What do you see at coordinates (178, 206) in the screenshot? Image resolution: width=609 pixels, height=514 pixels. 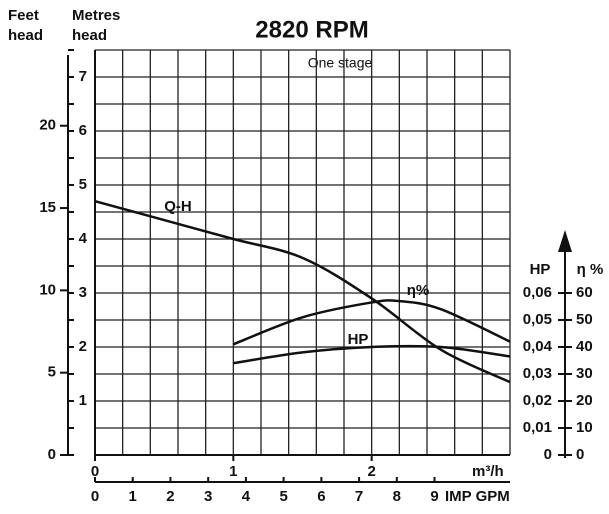 I see `curve-label: Q-H` at bounding box center [178, 206].